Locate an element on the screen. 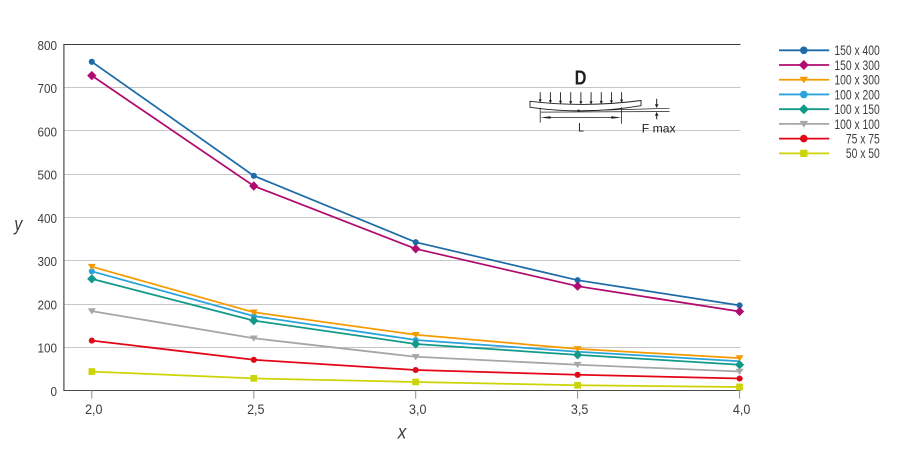 This screenshot has height=450, width=900. svg-text: 100 x 200 is located at coordinates (857, 95).